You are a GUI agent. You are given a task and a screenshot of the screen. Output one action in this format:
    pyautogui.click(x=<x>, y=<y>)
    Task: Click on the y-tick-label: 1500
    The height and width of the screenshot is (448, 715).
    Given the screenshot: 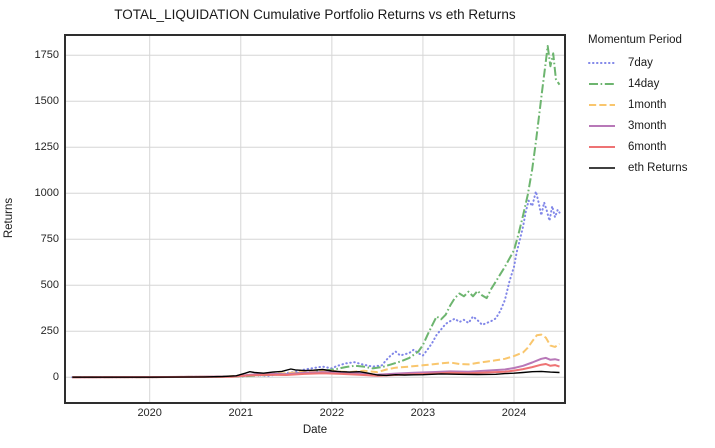 What is the action you would take?
    pyautogui.click(x=46, y=101)
    